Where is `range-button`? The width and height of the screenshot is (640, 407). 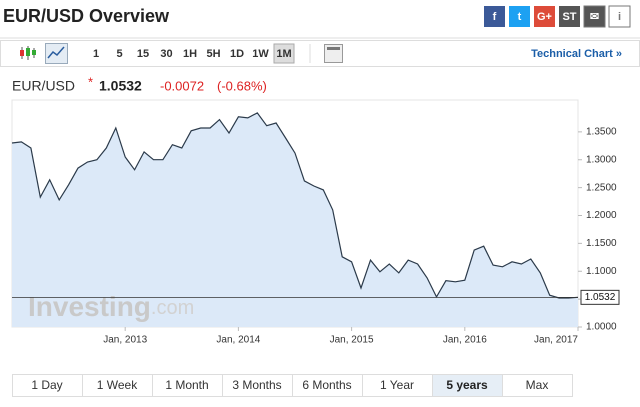
range-button is located at coordinates (537, 385).